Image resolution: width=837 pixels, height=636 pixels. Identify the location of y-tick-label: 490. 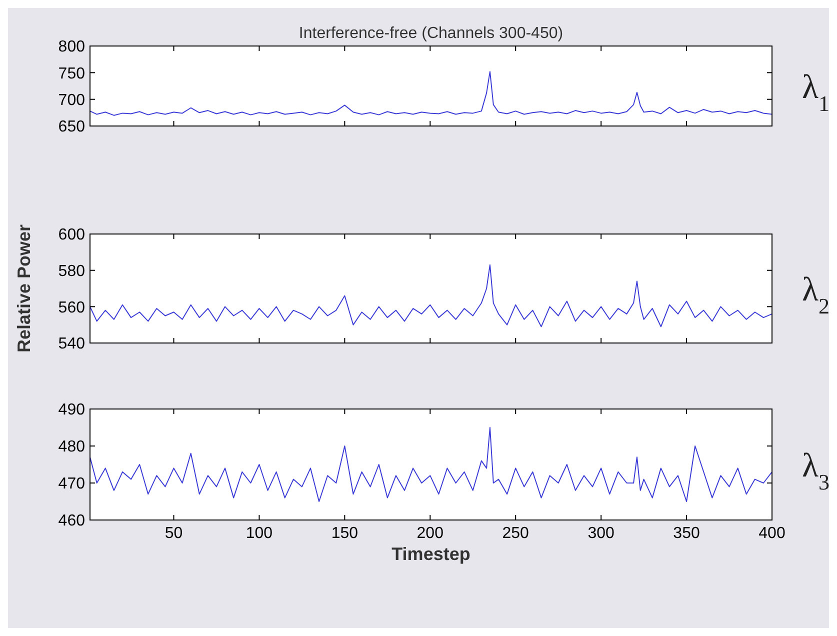
(72, 410).